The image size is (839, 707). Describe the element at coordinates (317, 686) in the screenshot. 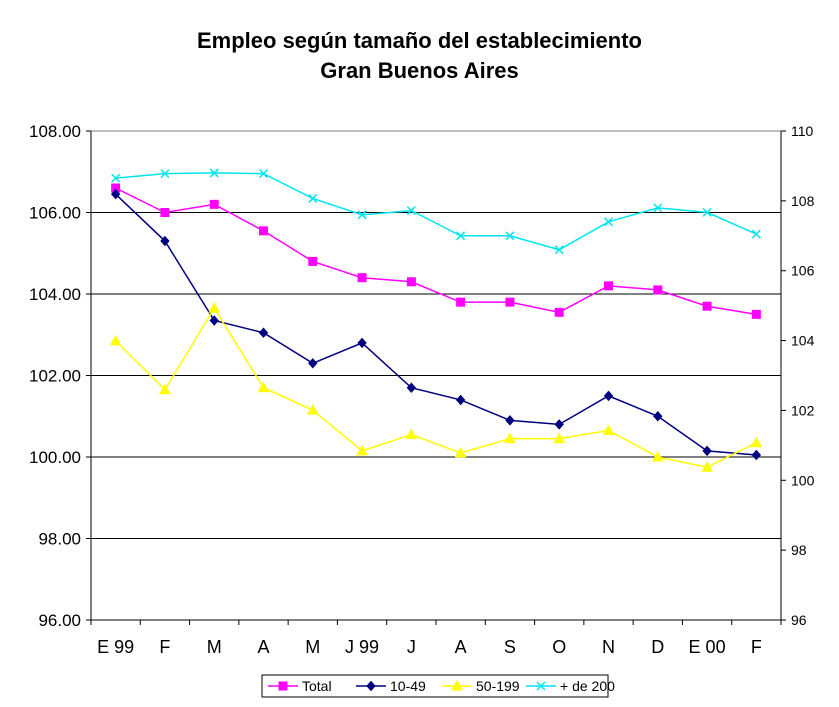

I see `legend-label: Total` at that location.